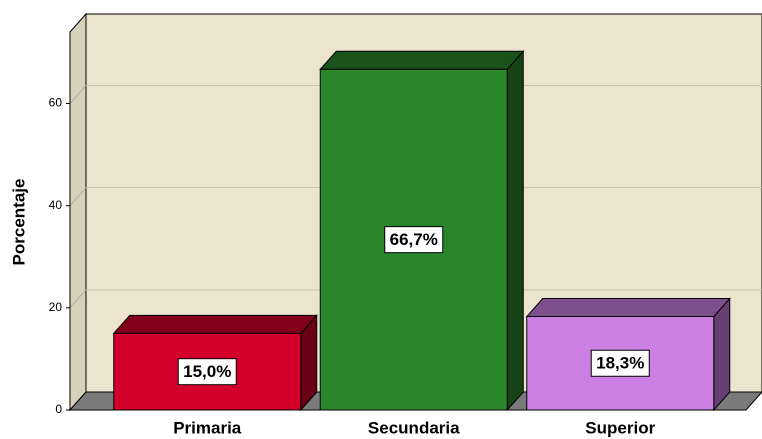 This screenshot has height=439, width=762. Describe the element at coordinates (620, 427) in the screenshot. I see `x-tick-label: Superior` at that location.